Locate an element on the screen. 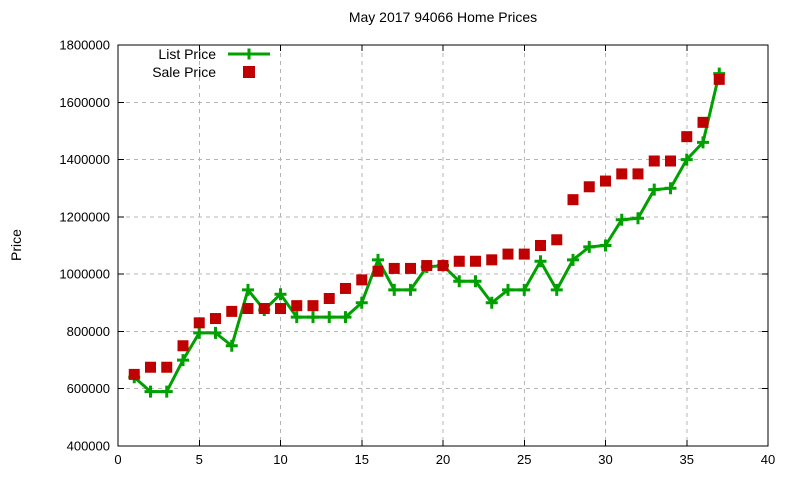 This screenshot has height=480, width=800. line-plus-sample-icon is located at coordinates (249, 54).